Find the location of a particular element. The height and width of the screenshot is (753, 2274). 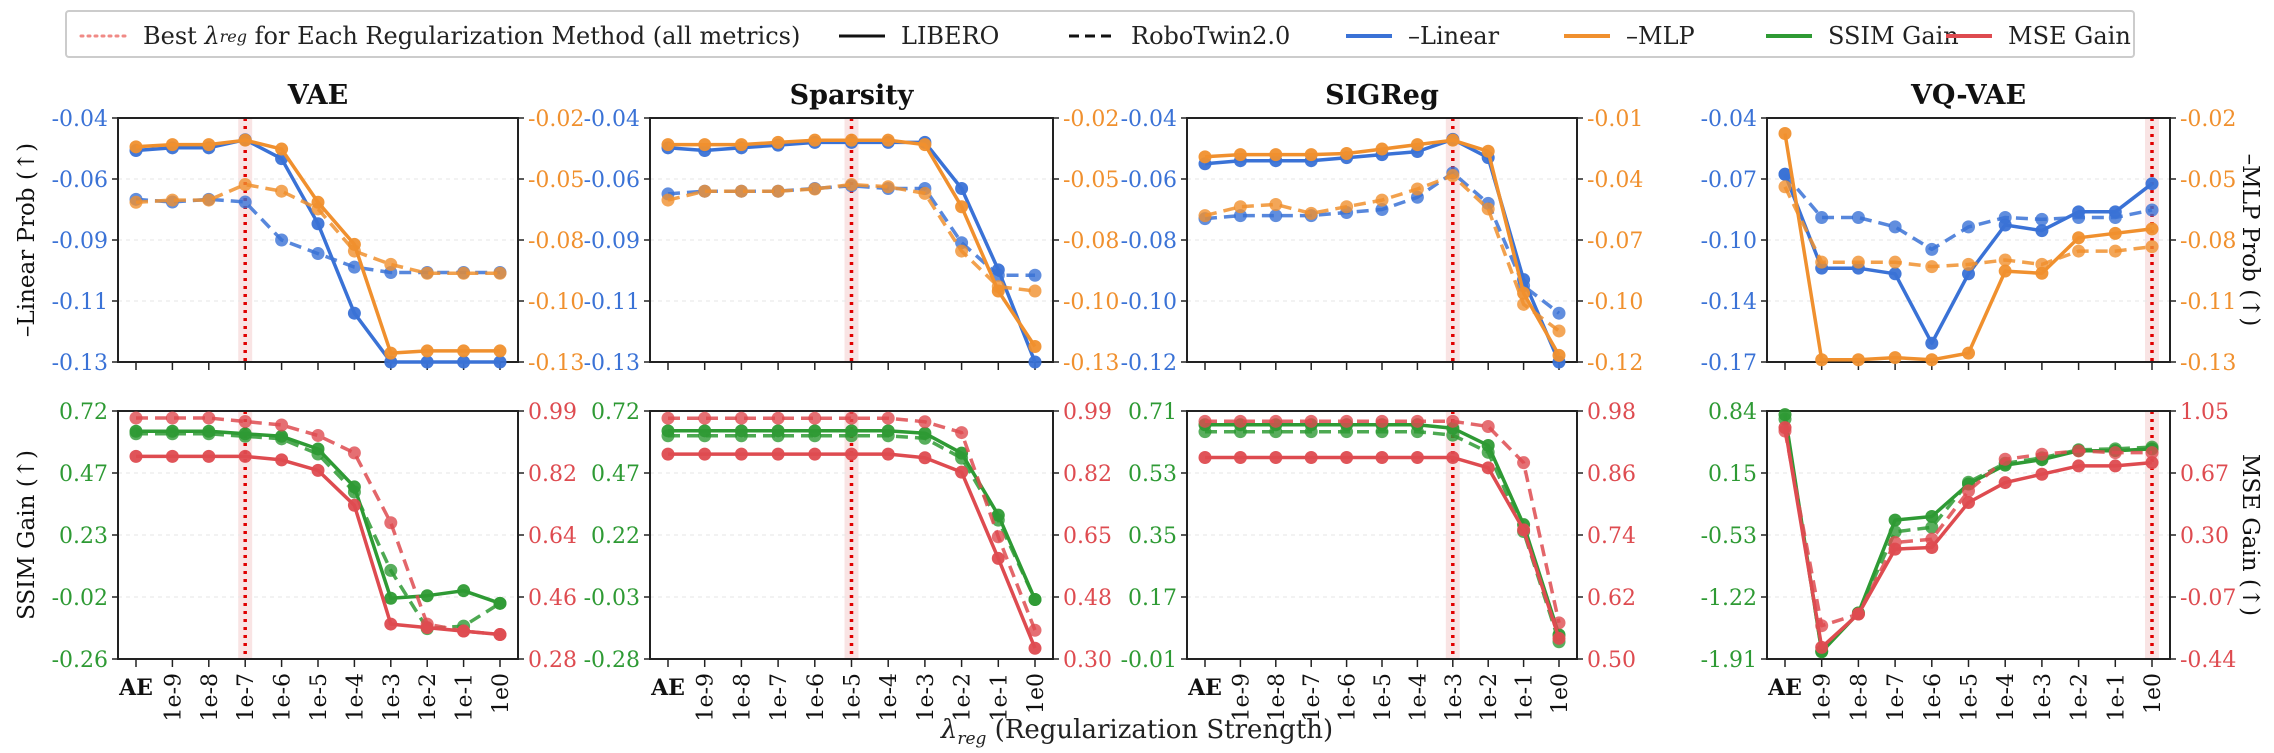

x-tick-label-vae: AE is located at coordinates (135, 688).